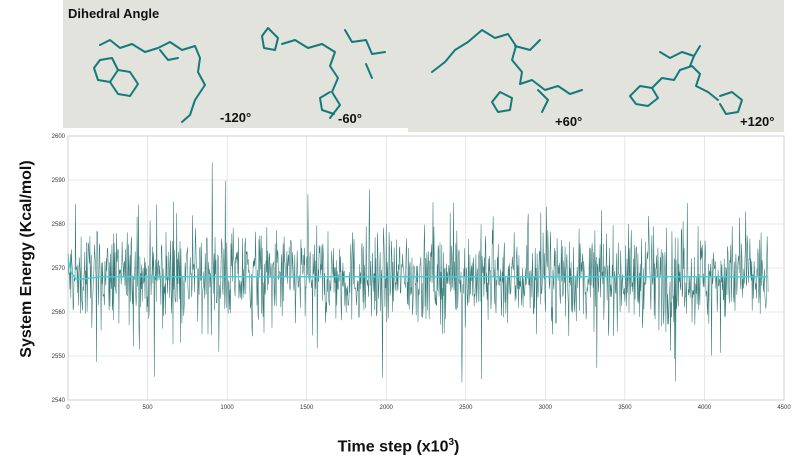 This screenshot has width=797, height=466. What do you see at coordinates (569, 121) in the screenshot?
I see `angle-label-3: +60°` at bounding box center [569, 121].